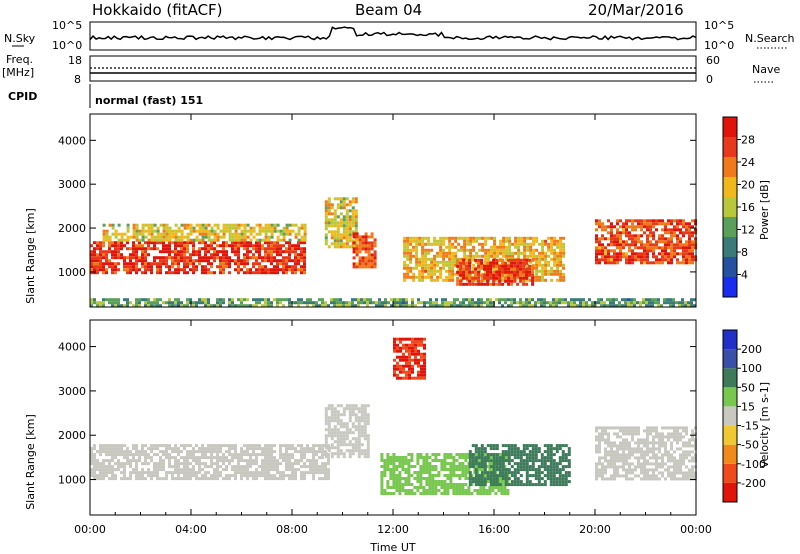 This screenshot has width=800, height=554. I want to click on cpid-label: CPID, so click(22, 96).